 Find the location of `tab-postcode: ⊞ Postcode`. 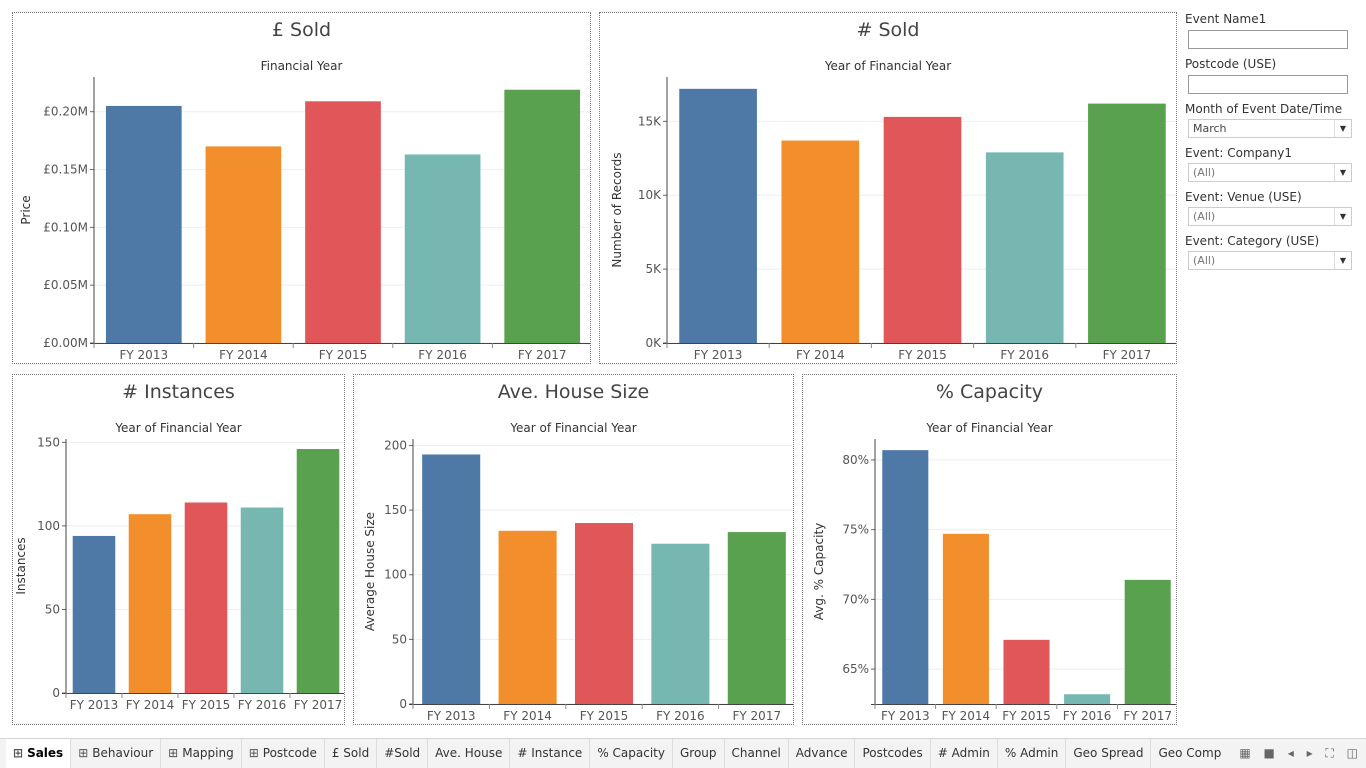

tab-postcode: ⊞ Postcode is located at coordinates (283, 753).